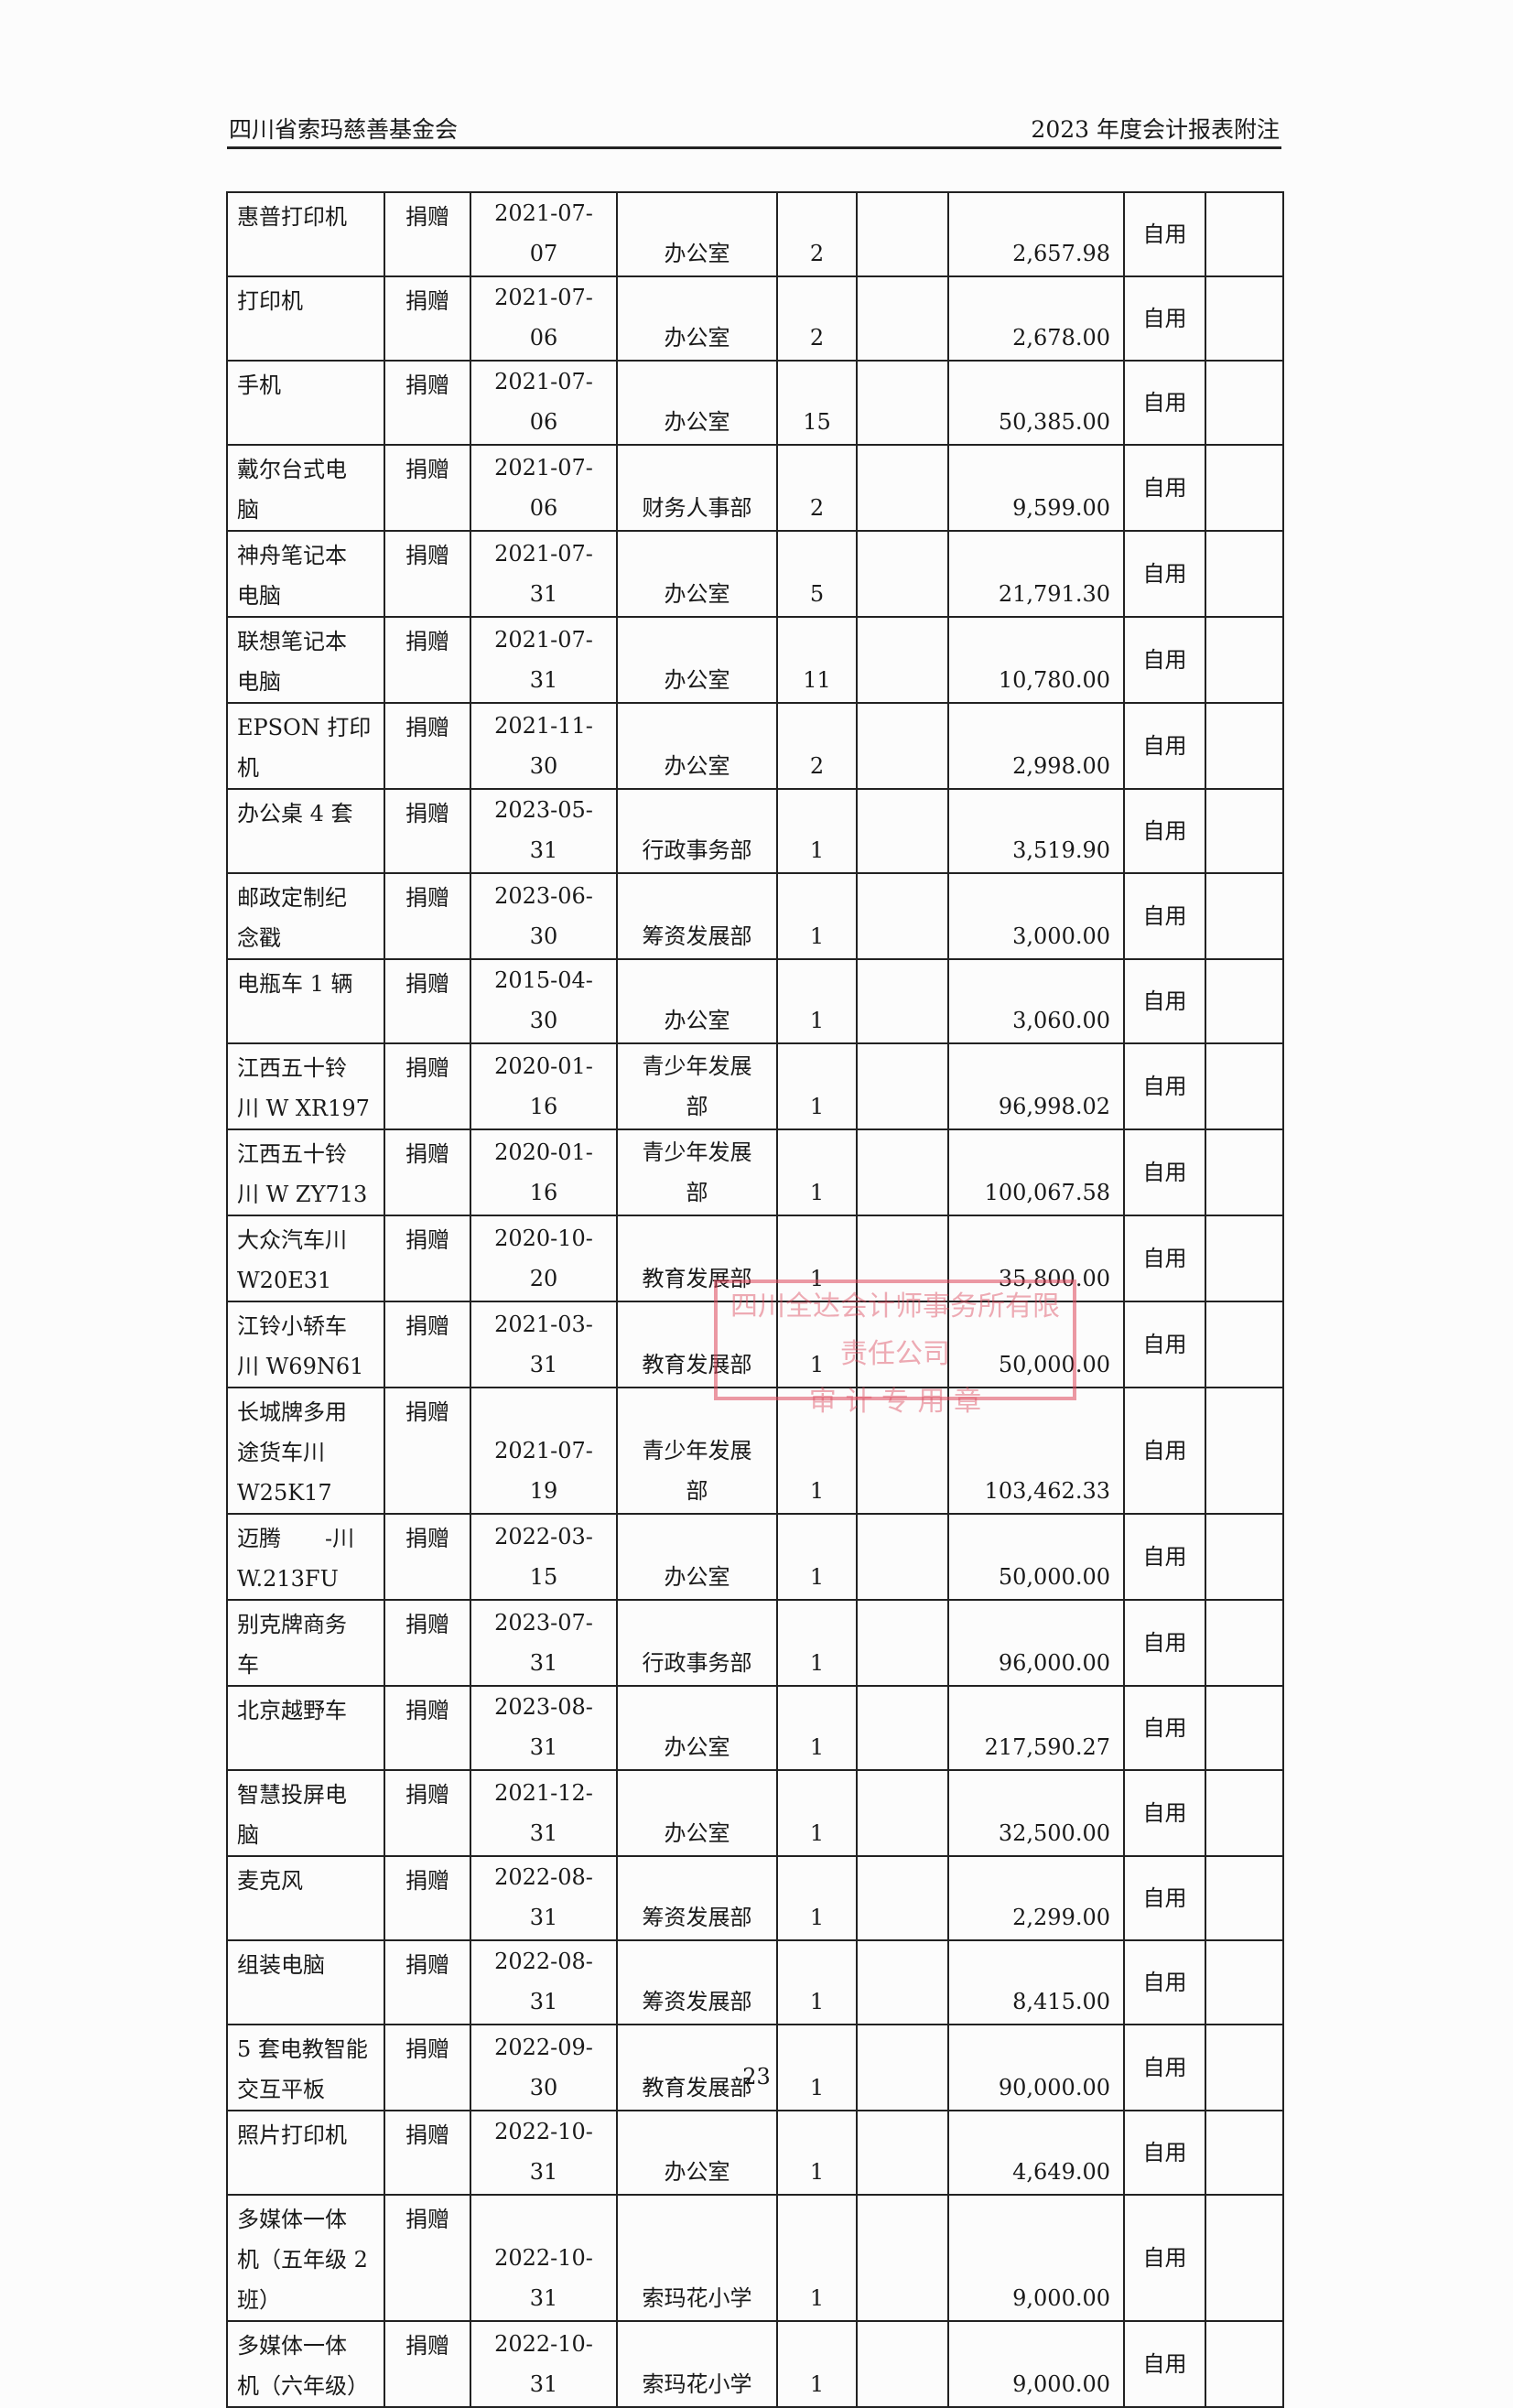  Describe the element at coordinates (757, 2076) in the screenshot. I see `page-number: 23` at that location.